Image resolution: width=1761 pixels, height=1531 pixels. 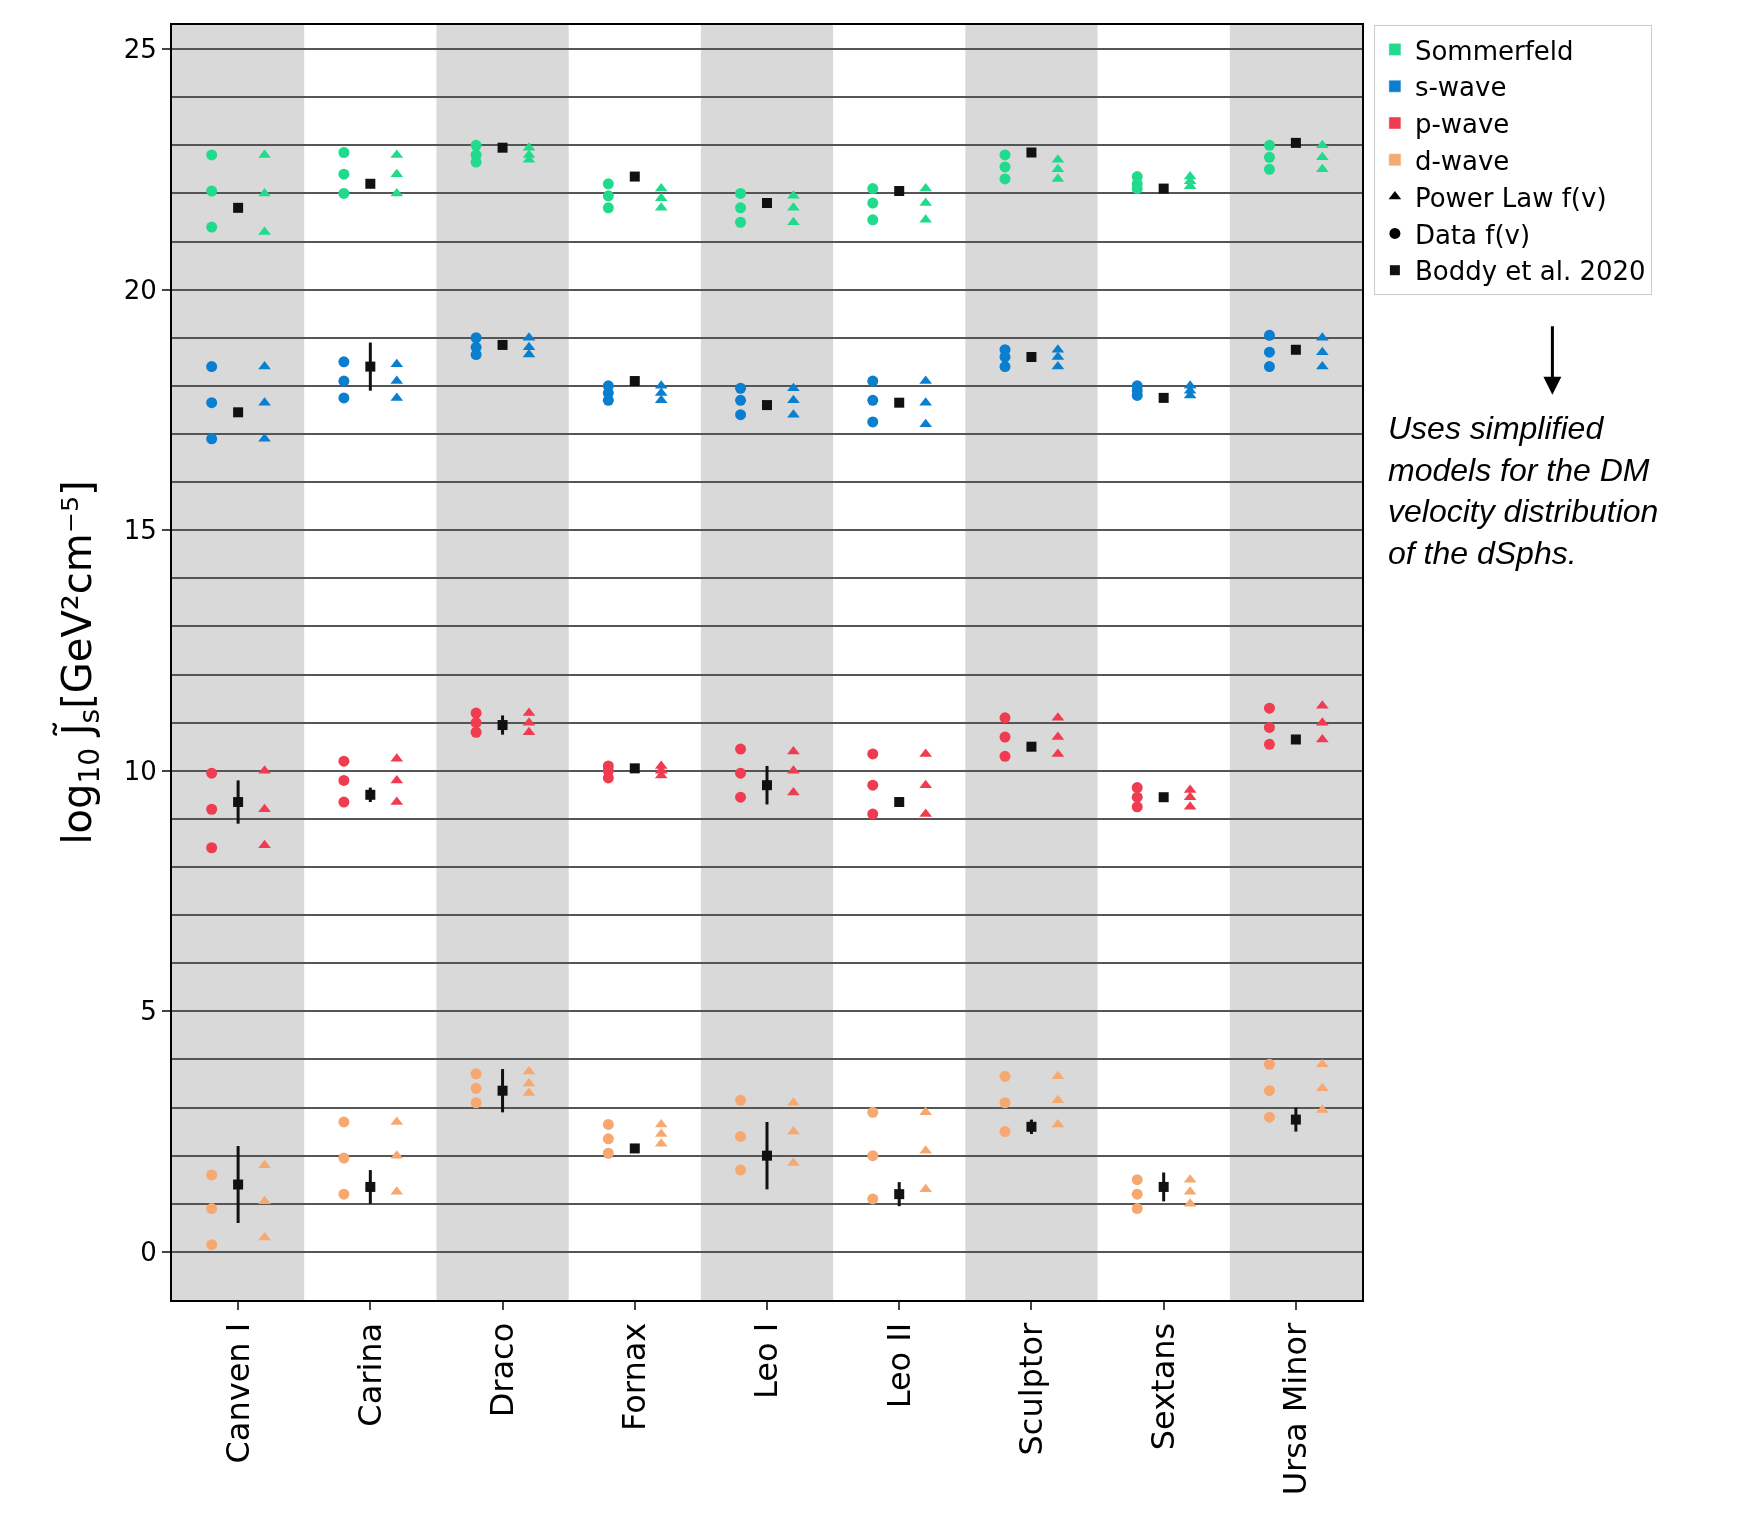 What do you see at coordinates (1030, 1388) in the screenshot?
I see `x-tick-label: Sculptor` at bounding box center [1030, 1388].